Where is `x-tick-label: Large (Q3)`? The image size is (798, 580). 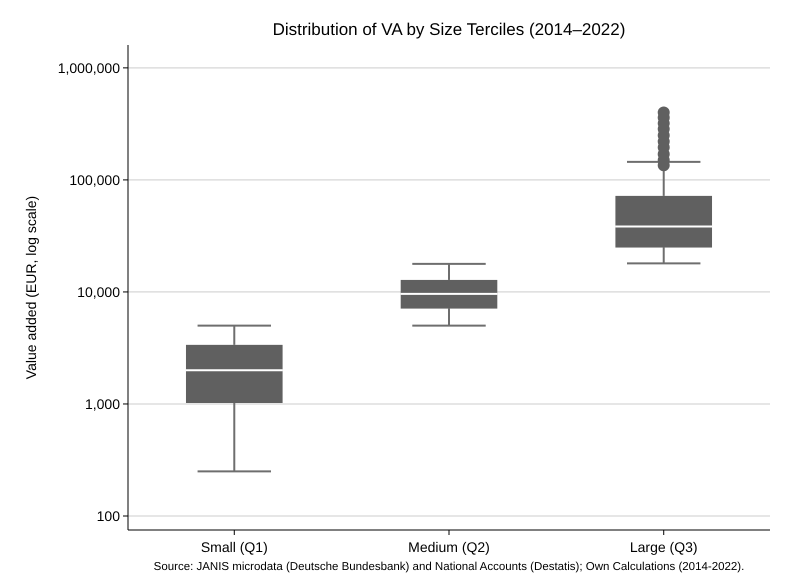
x-tick-label: Large (Q3) is located at coordinates (664, 547).